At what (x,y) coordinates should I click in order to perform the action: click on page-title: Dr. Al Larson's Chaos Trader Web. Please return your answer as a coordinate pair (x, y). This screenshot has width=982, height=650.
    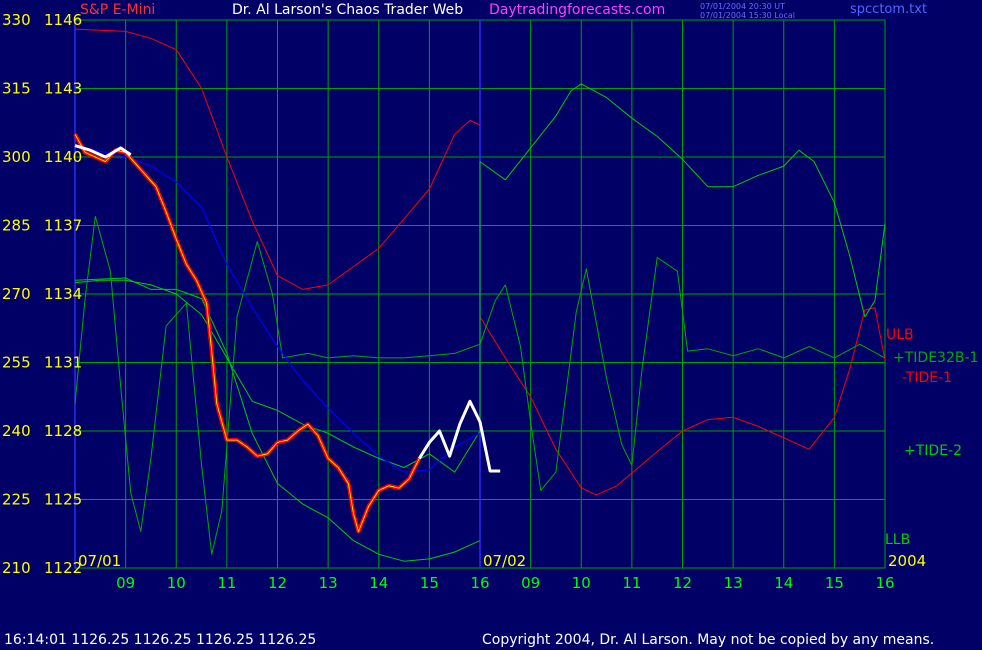
    Looking at the image, I should click on (348, 10).